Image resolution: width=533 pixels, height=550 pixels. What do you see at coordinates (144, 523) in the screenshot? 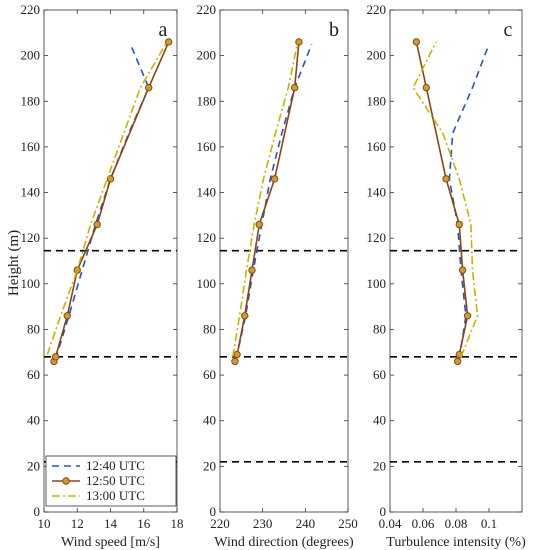
I see `x-tick-label: 16` at bounding box center [144, 523].